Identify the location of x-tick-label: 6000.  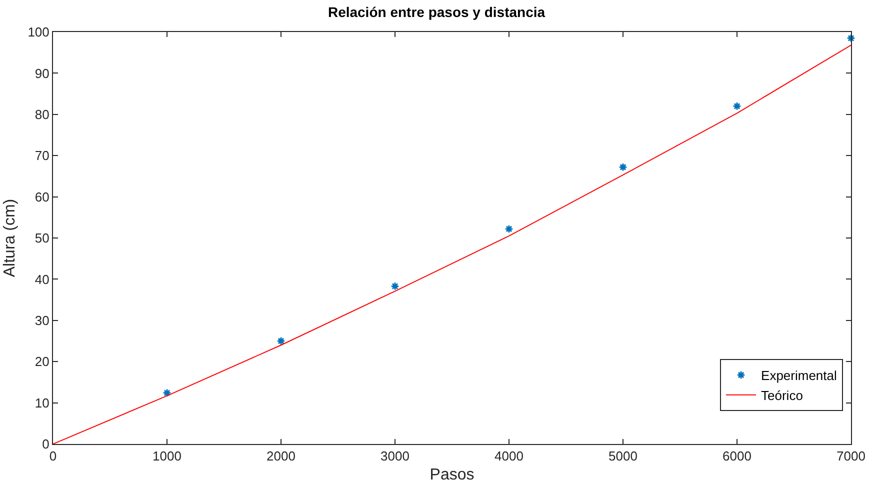
(737, 456).